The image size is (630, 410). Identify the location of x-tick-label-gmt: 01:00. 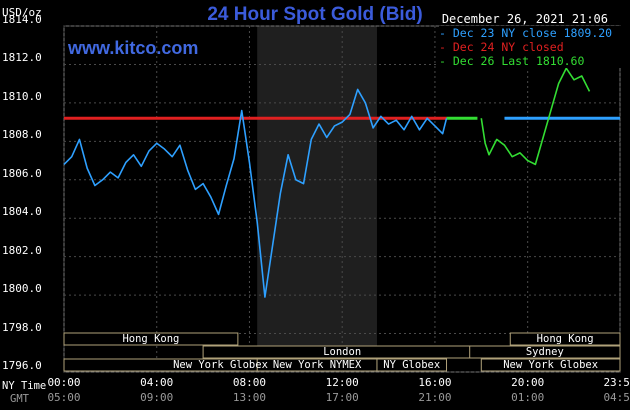
(528, 397).